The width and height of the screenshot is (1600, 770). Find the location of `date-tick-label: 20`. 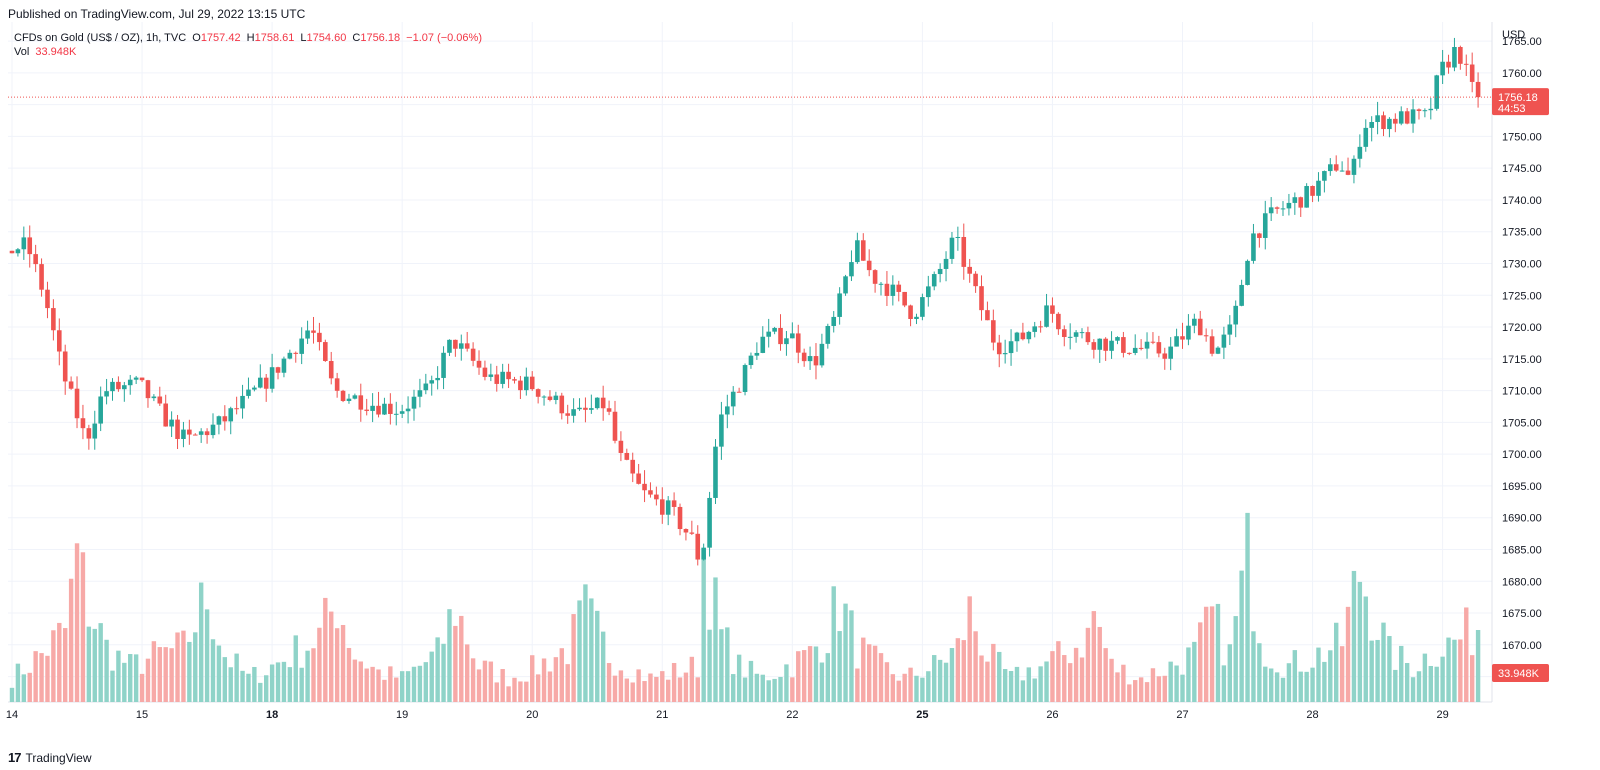

date-tick-label: 20 is located at coordinates (532, 715).